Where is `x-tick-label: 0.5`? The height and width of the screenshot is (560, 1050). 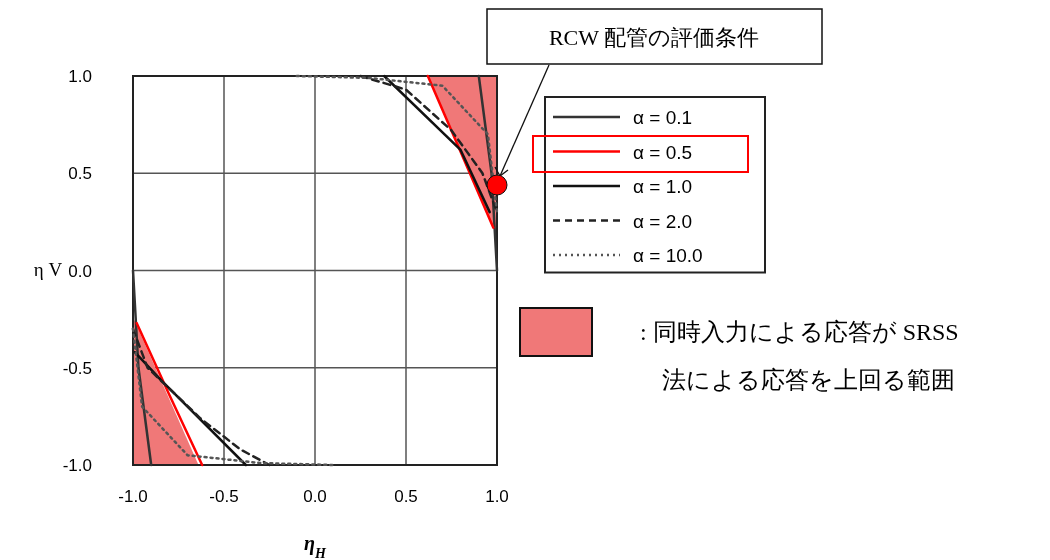
x-tick-label: 0.5 is located at coordinates (406, 496).